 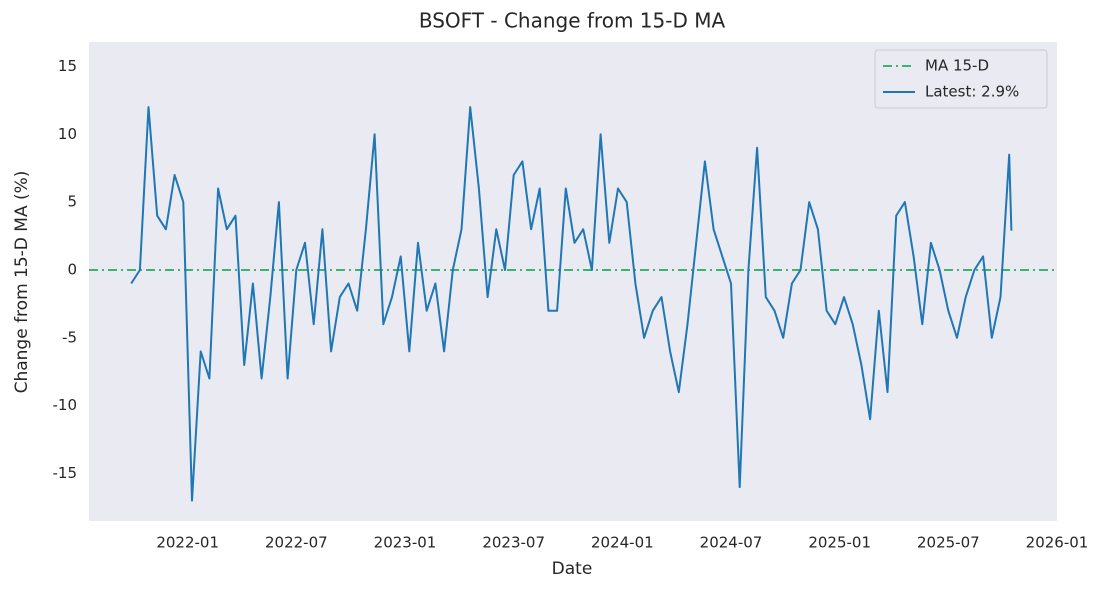 I want to click on y-tick-label: 5, so click(x=72, y=202).